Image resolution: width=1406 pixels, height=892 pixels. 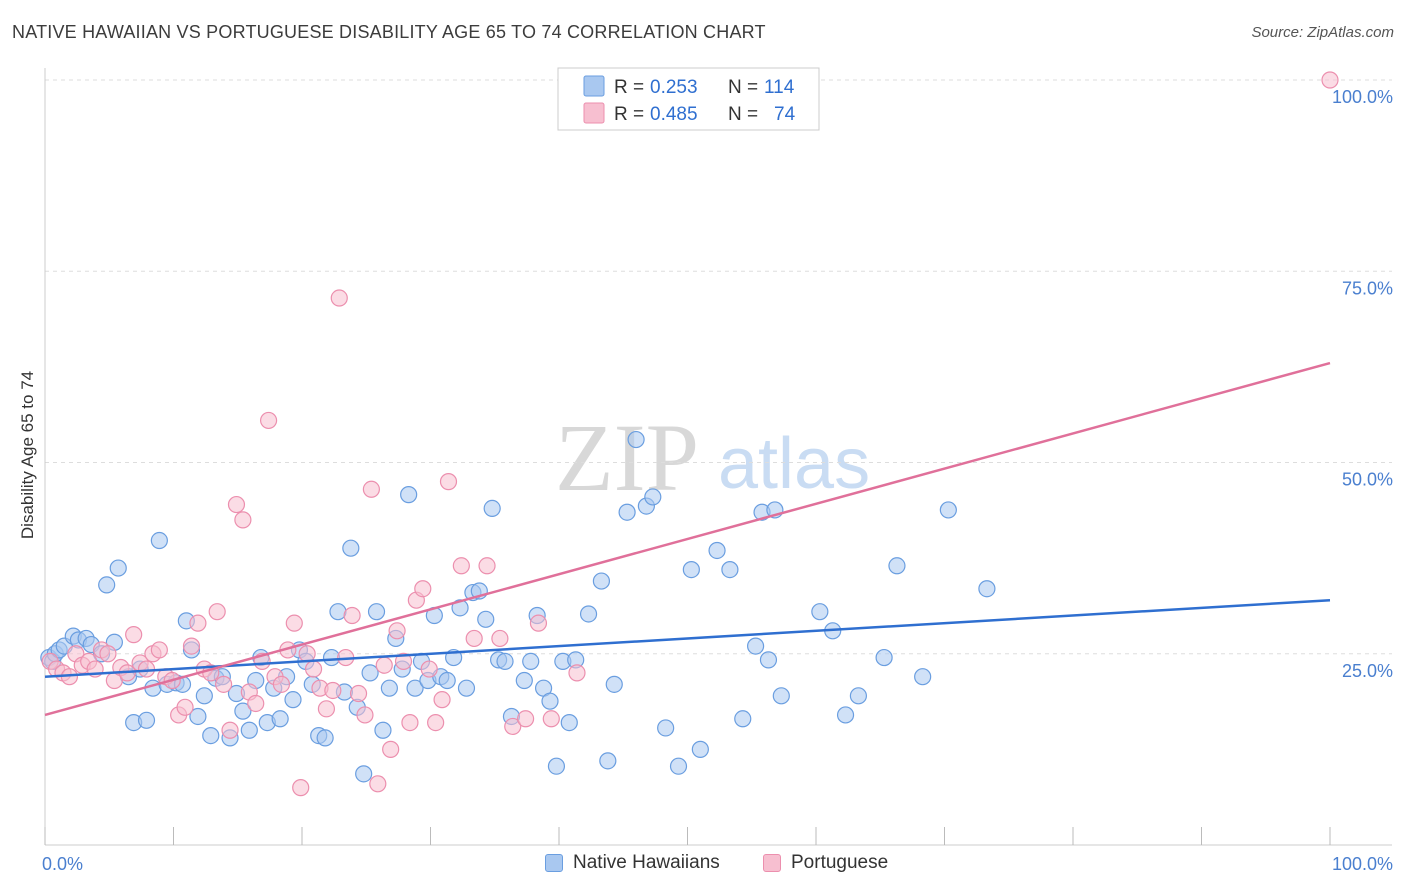 What do you see at coordinates (772, 863) in the screenshot?
I see `legend-swatch-portuguese` at bounding box center [772, 863].